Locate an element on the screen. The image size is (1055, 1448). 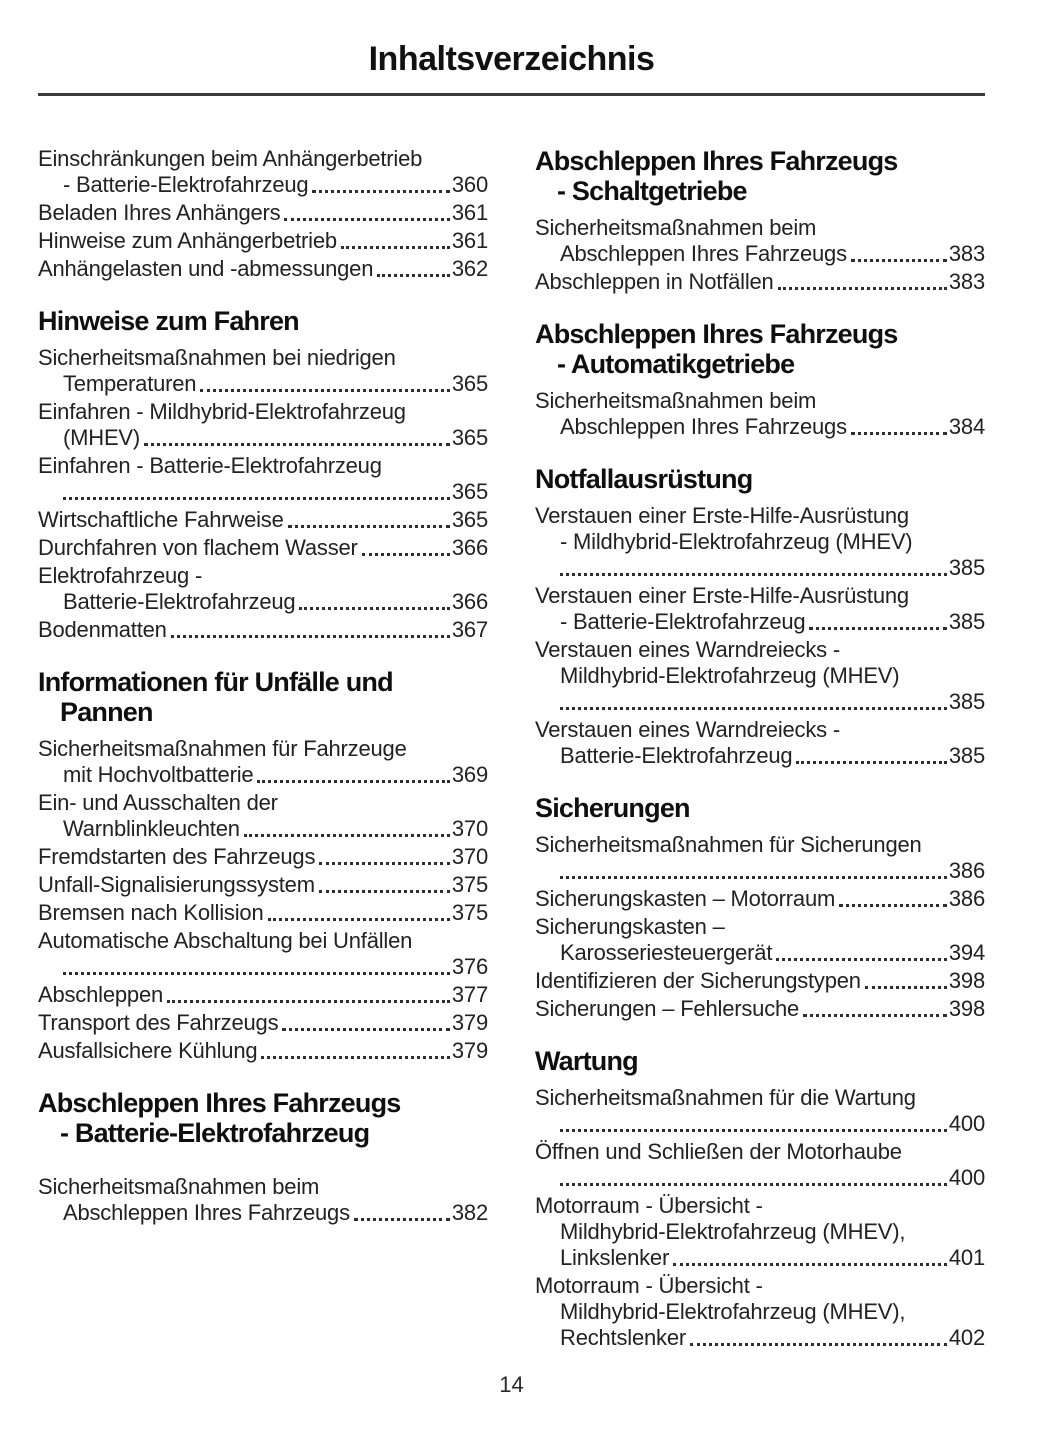
toc-entry-line: Unfall-Signalisierungssystem 375 is located at coordinates (263, 885).